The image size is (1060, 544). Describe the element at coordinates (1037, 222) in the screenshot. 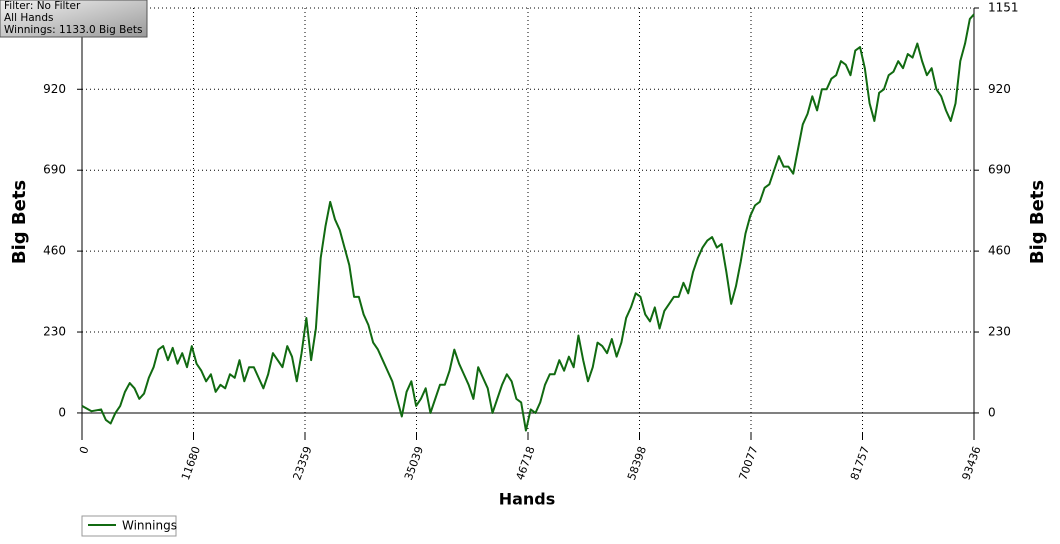

I see `y2-axis-label: Big Bets` at that location.